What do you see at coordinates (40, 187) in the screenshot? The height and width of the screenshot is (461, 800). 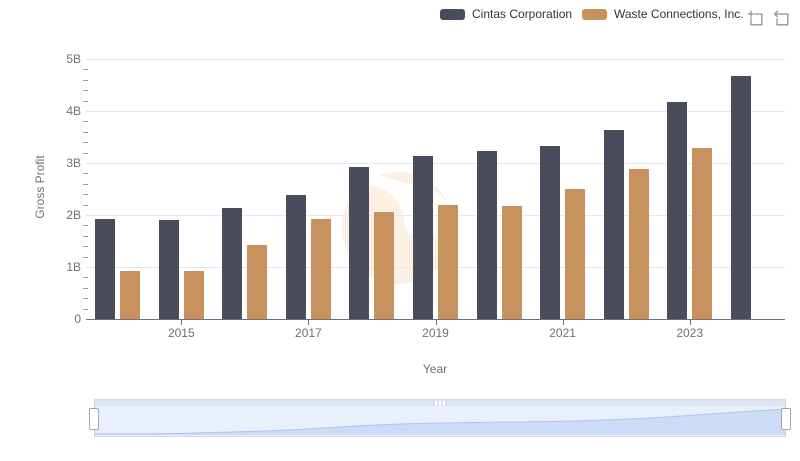 I see `y-axis-title: Gross Profit` at bounding box center [40, 187].